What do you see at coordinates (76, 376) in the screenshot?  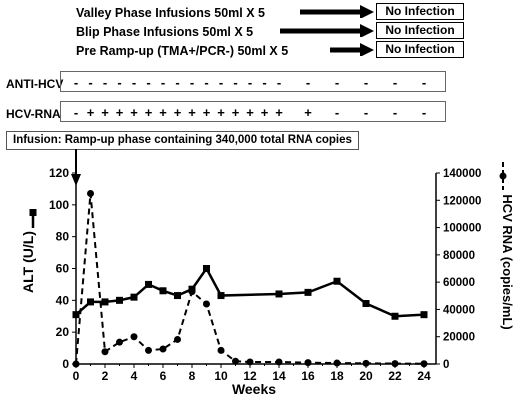 I see `x-tick-label: 0` at bounding box center [76, 376].